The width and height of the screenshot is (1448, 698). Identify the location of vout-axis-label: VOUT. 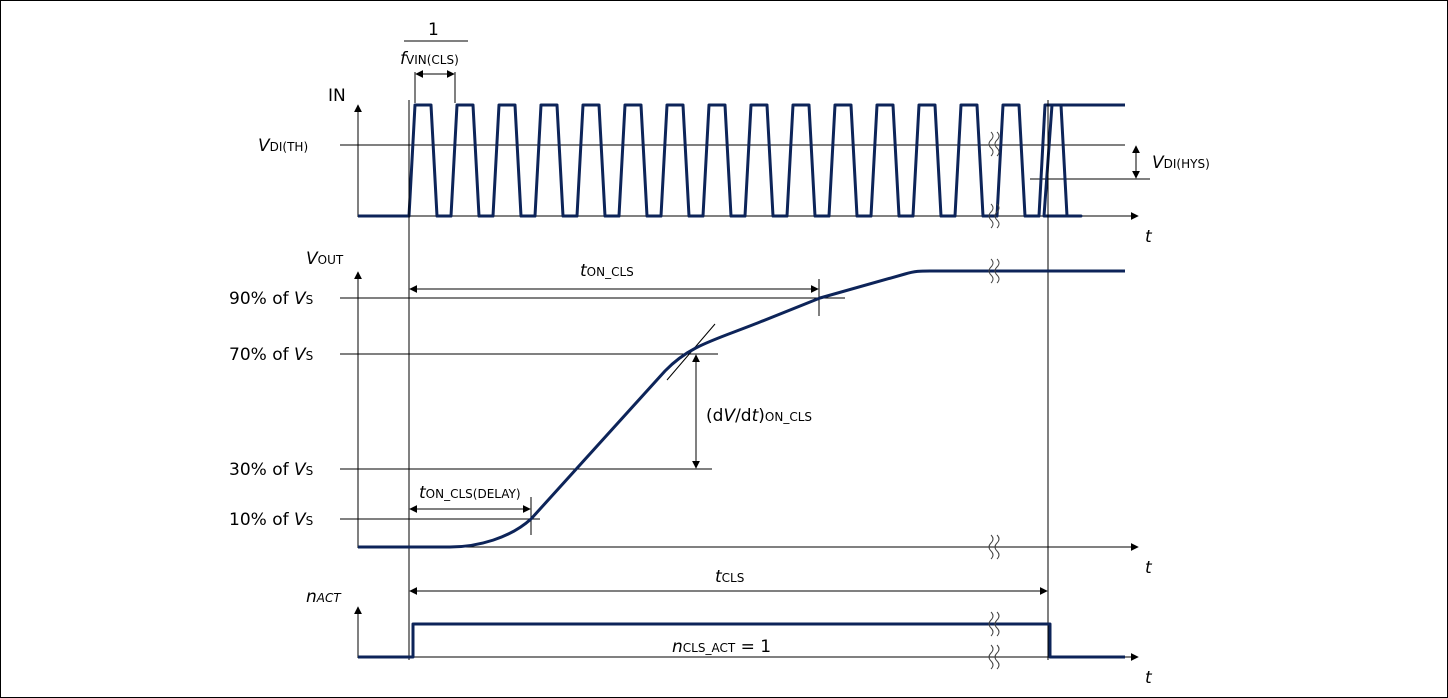
(325, 259).